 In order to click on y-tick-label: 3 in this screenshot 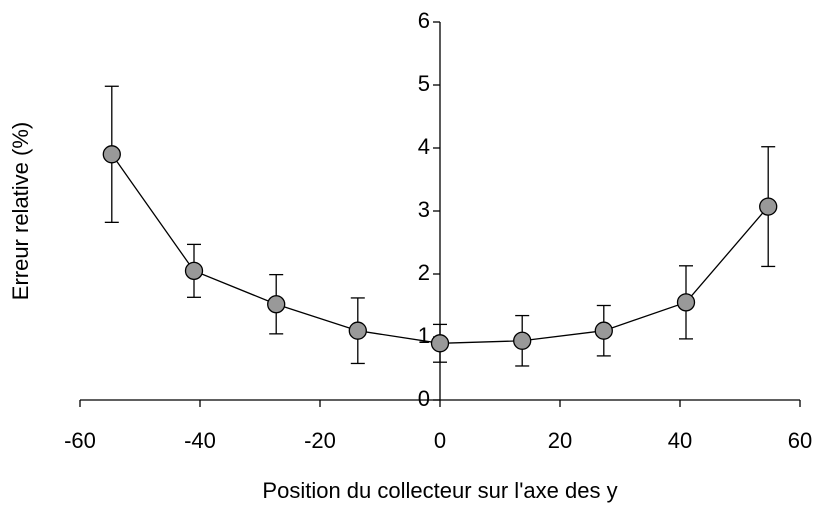, I will do `click(424, 209)`.